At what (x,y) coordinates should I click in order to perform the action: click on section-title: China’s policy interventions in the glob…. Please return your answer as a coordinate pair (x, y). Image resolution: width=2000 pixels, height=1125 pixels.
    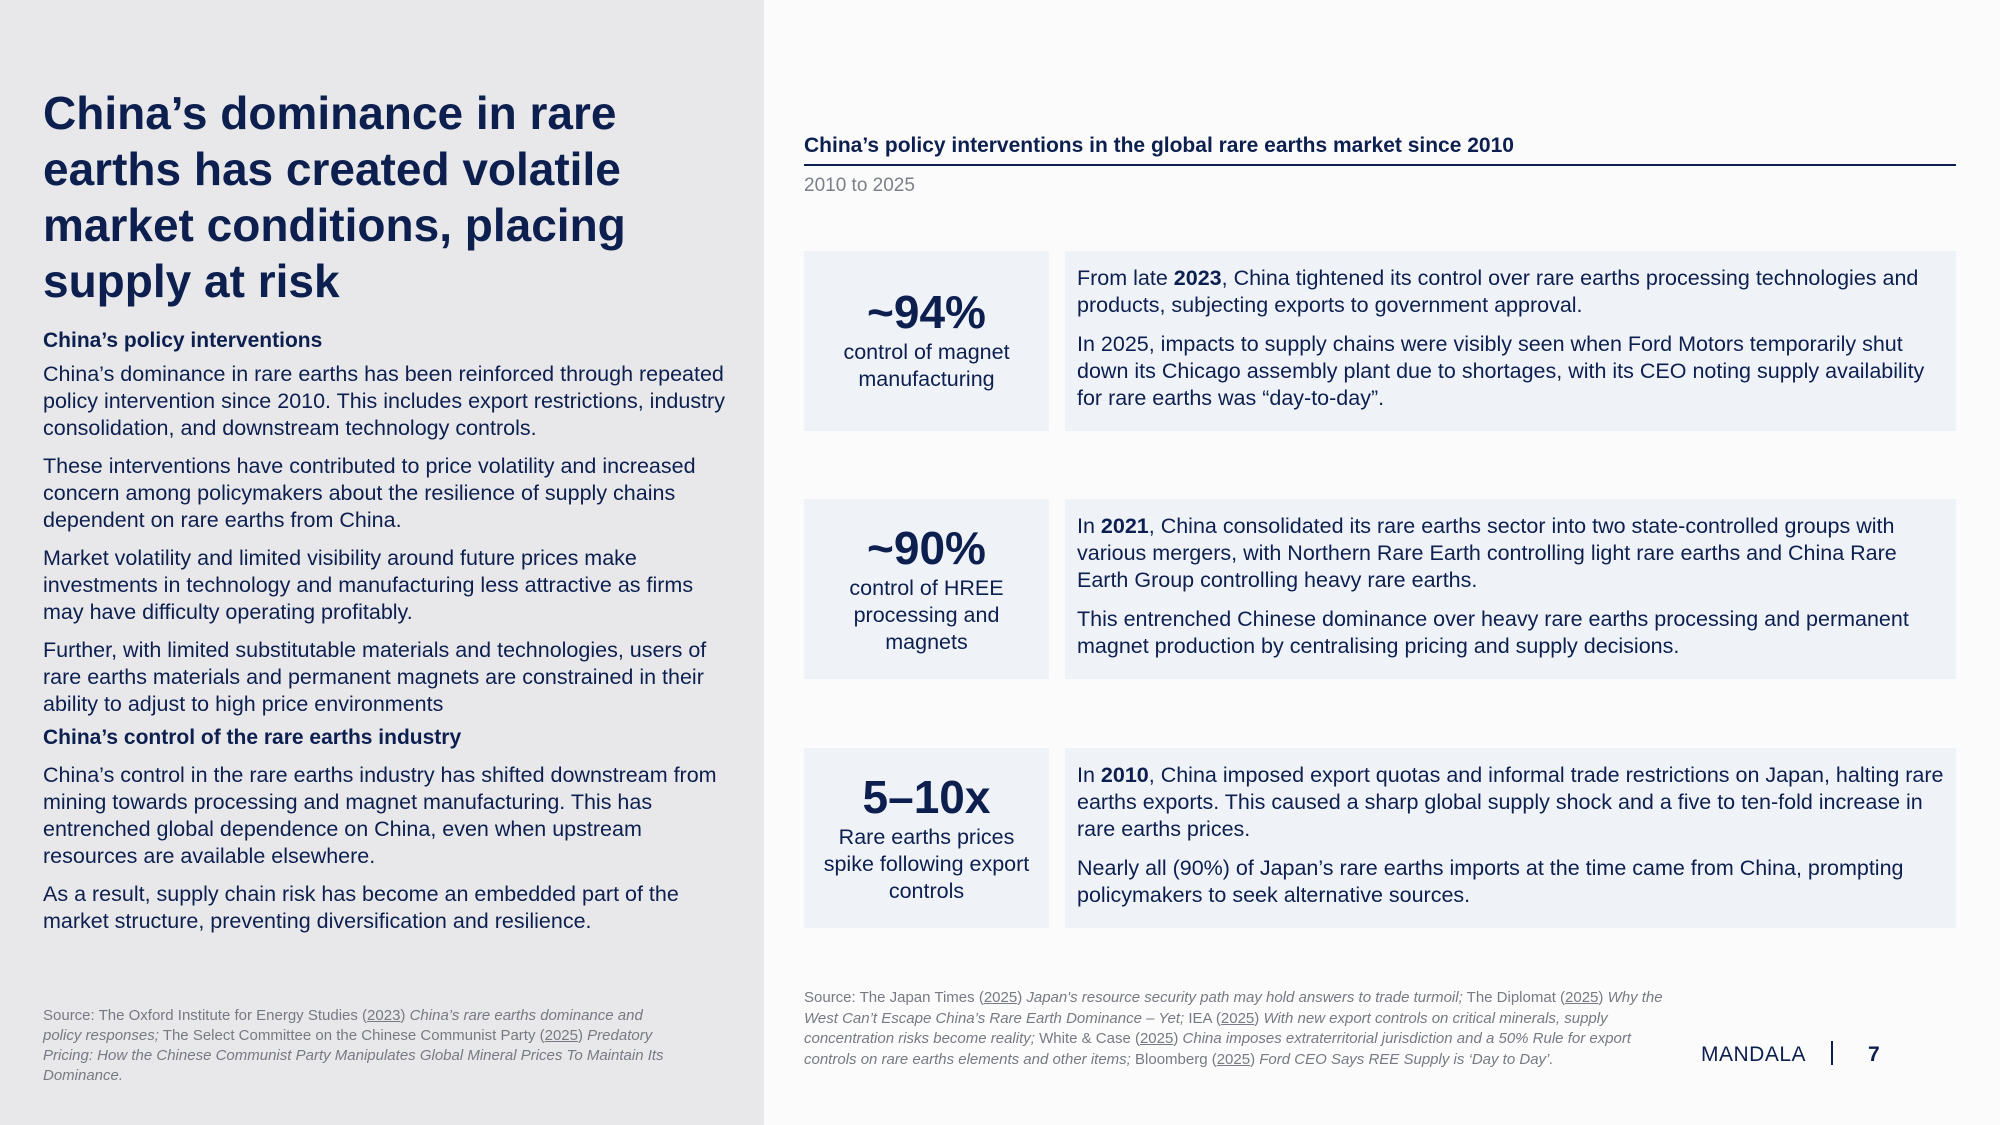
    Looking at the image, I should click on (1380, 150).